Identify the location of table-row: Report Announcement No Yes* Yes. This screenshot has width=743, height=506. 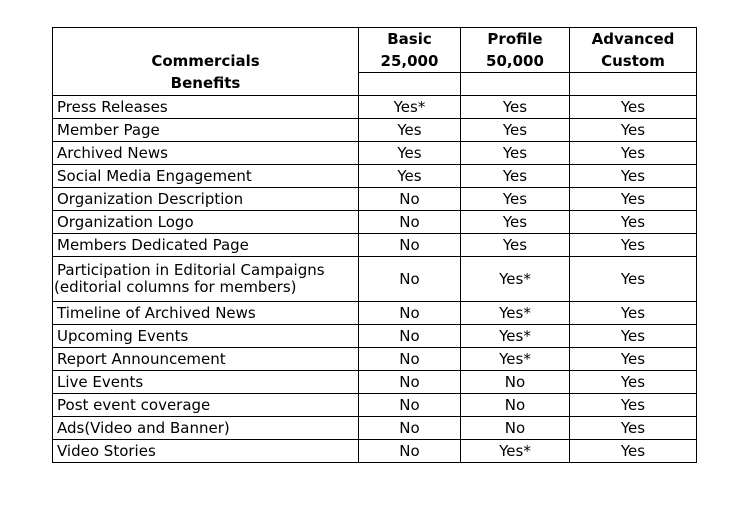
(374, 359).